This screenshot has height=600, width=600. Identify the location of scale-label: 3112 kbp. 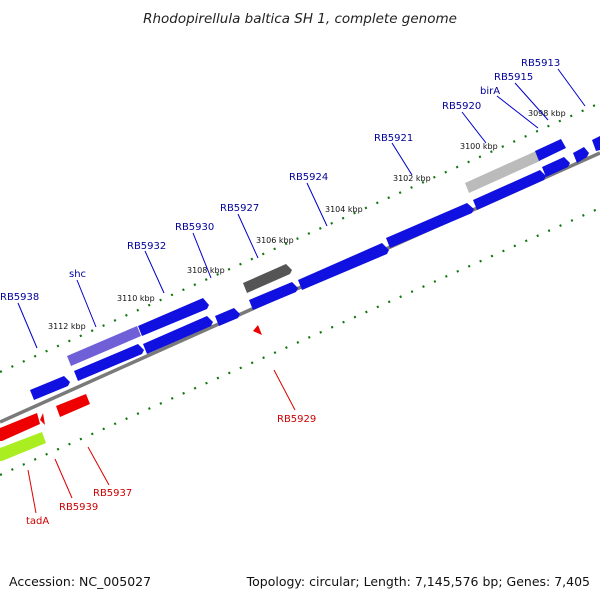
(67, 326).